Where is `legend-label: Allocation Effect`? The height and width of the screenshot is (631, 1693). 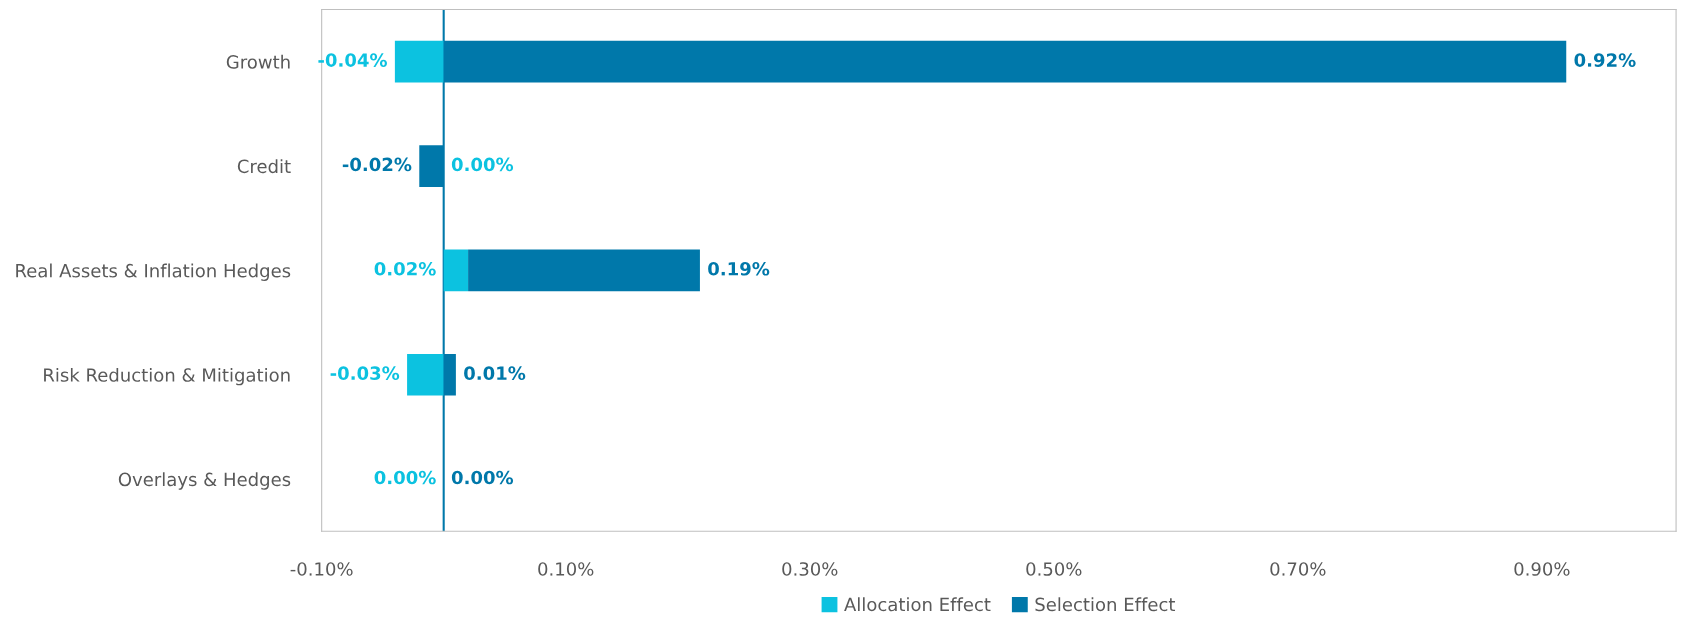
legend-label: Allocation Effect is located at coordinates (917, 604).